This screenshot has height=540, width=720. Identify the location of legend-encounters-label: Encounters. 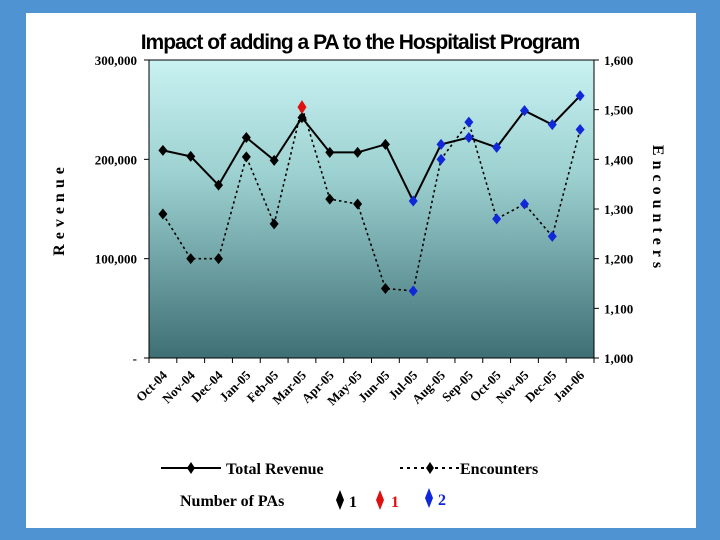
(499, 469).